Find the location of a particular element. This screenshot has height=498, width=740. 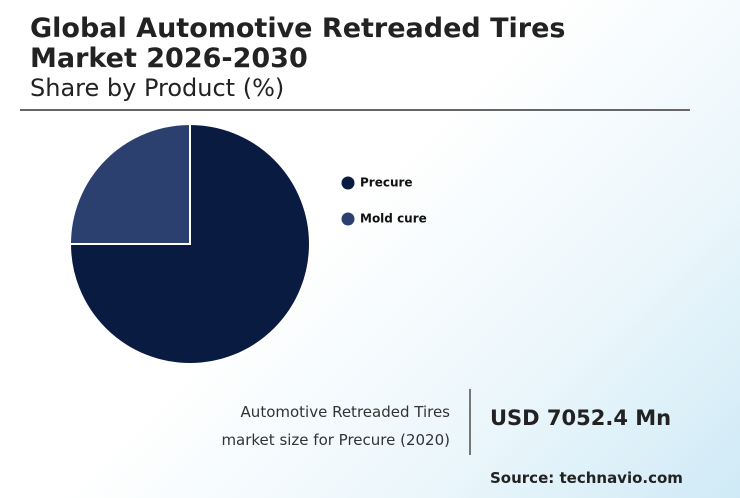

source: Source: technavio.com is located at coordinates (586, 478).